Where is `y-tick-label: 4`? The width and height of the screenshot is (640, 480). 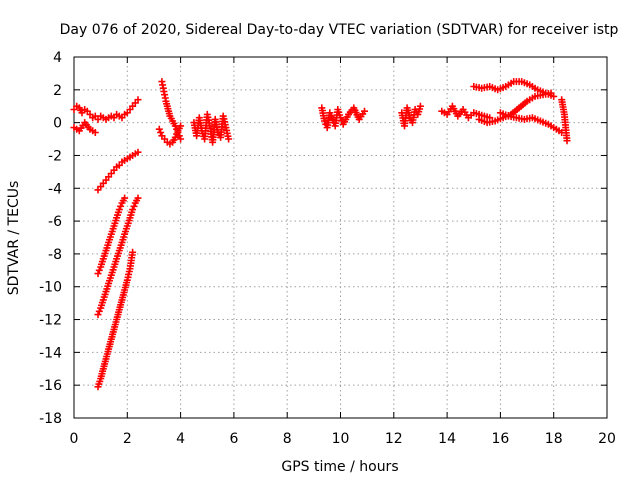 y-tick-label: 4 is located at coordinates (57, 58).